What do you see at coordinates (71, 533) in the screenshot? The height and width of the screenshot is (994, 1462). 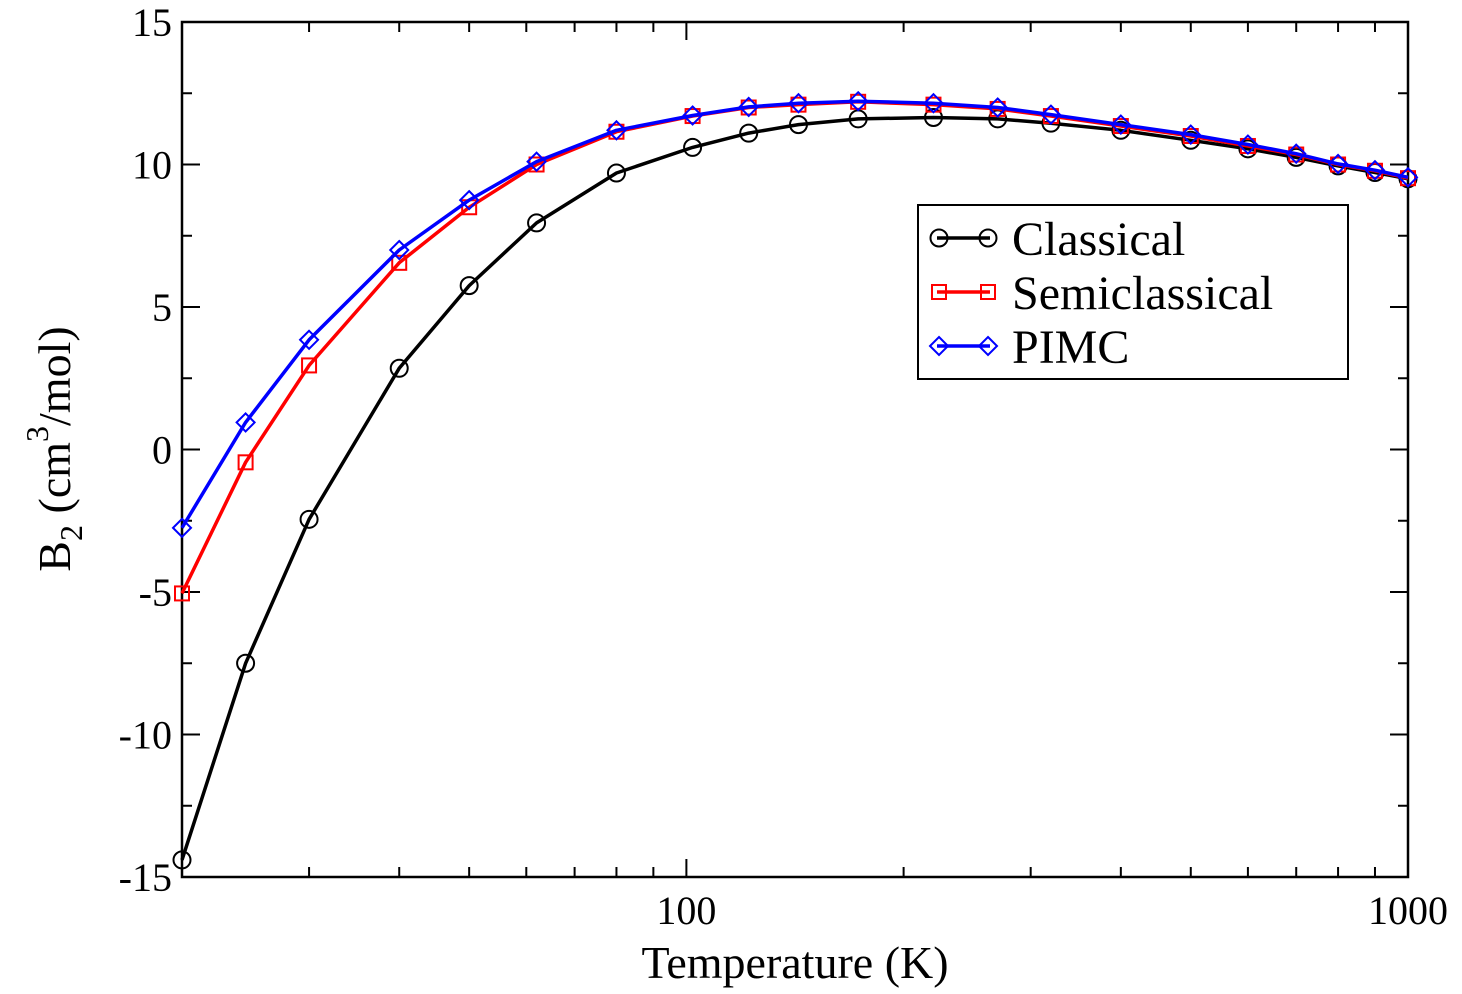 I see `y-axis-label-subscript: 2` at bounding box center [71, 533].